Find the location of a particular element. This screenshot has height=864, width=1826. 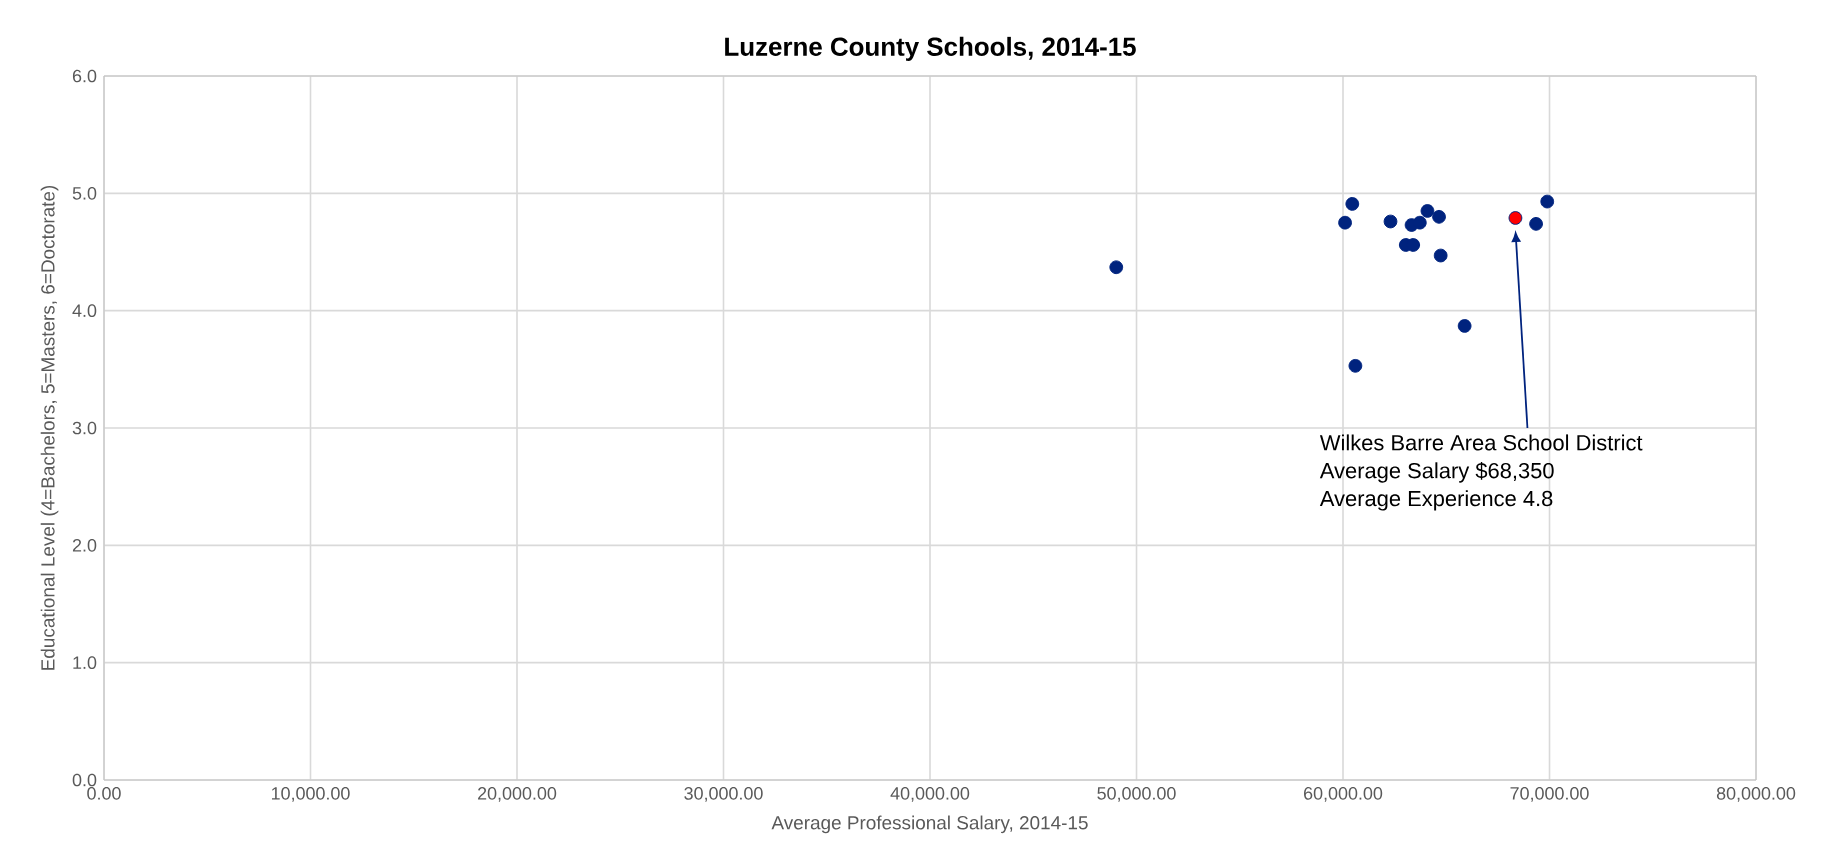

x-tick-label: 0.00 is located at coordinates (104, 793).